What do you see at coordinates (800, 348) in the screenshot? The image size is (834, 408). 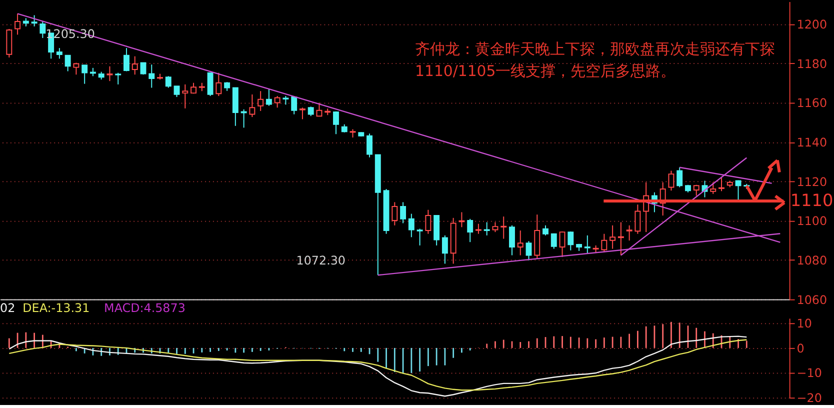 I see `y-tick-label: 0` at bounding box center [800, 348].